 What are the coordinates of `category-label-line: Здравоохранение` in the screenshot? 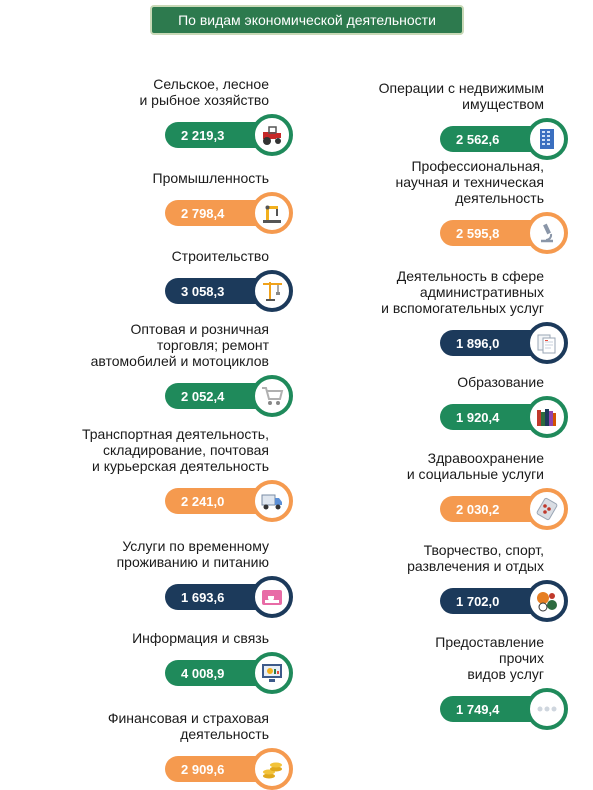 It's located at (485, 458).